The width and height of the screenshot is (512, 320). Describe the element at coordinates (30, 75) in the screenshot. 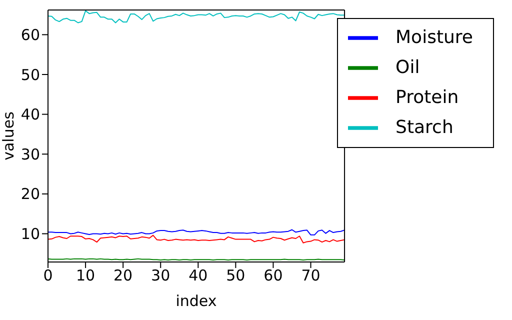

I see `y-tick-label: 50` at that location.